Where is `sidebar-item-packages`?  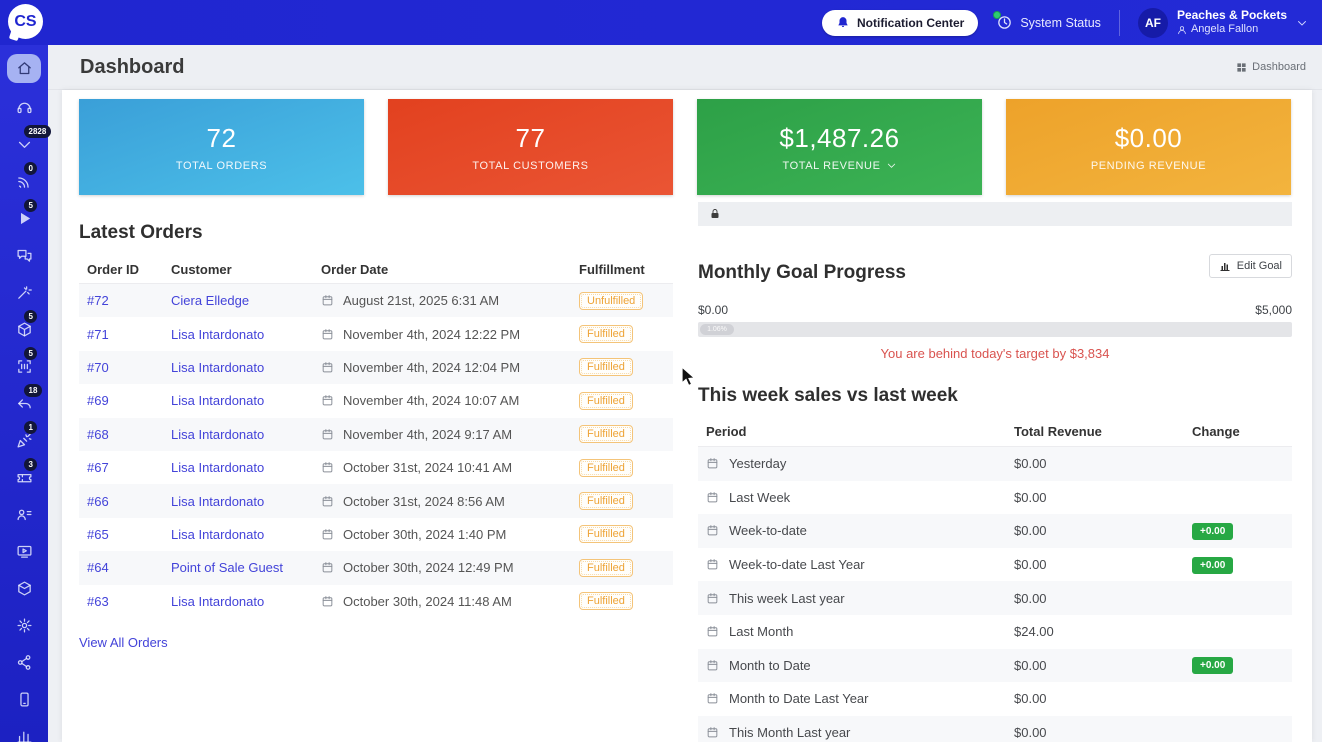
sidebar-item-packages is located at coordinates (24, 588).